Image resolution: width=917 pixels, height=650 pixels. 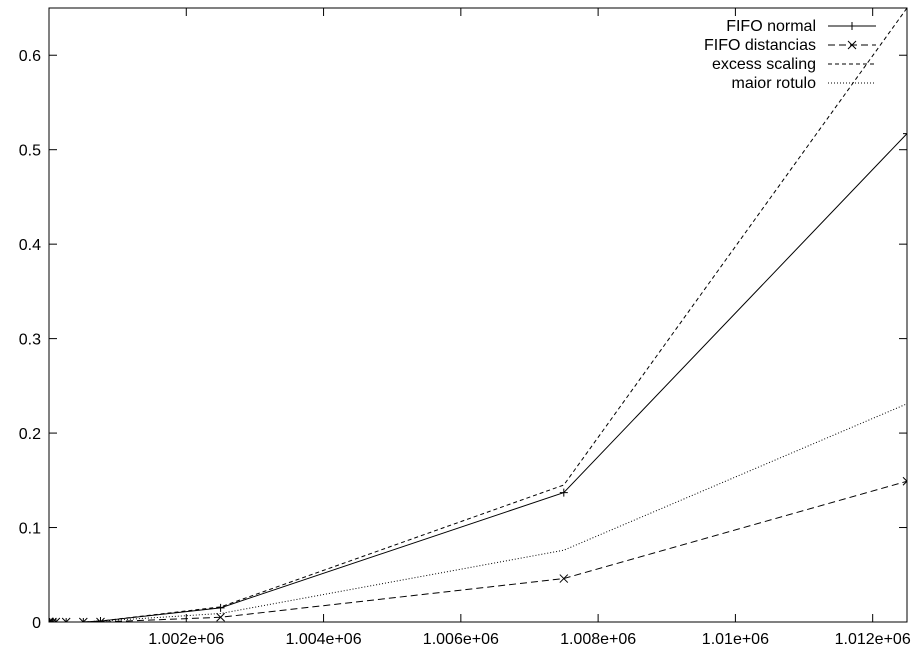 I want to click on x-tick-label: 1.002e+06, so click(x=186, y=639).